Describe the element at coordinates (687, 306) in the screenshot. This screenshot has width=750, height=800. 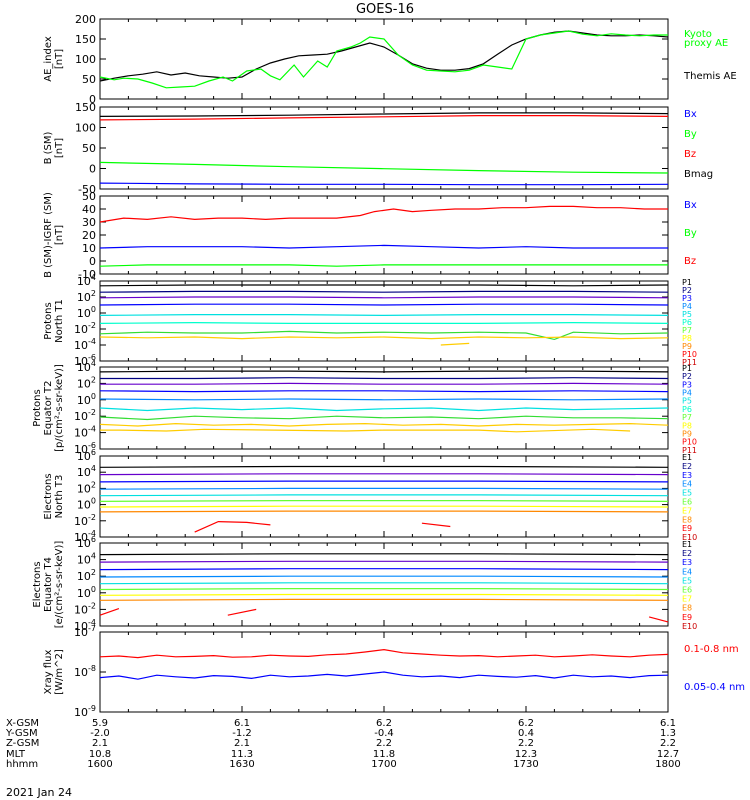
I see `legend-entry: P4` at that location.